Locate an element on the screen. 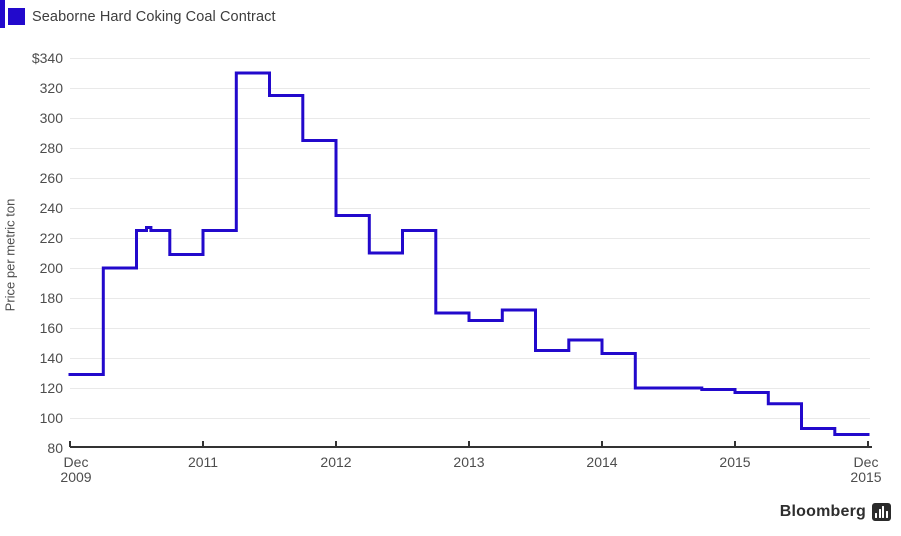  y-tick-label: 260 is located at coordinates (51, 178).